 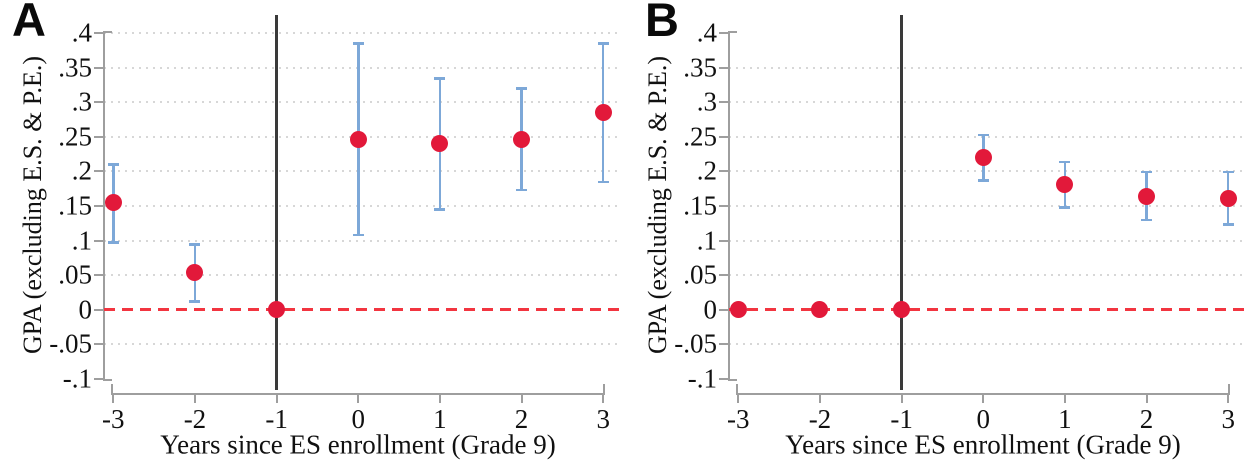 What do you see at coordinates (983, 394) in the screenshot?
I see `x-axis-line` at bounding box center [983, 394].